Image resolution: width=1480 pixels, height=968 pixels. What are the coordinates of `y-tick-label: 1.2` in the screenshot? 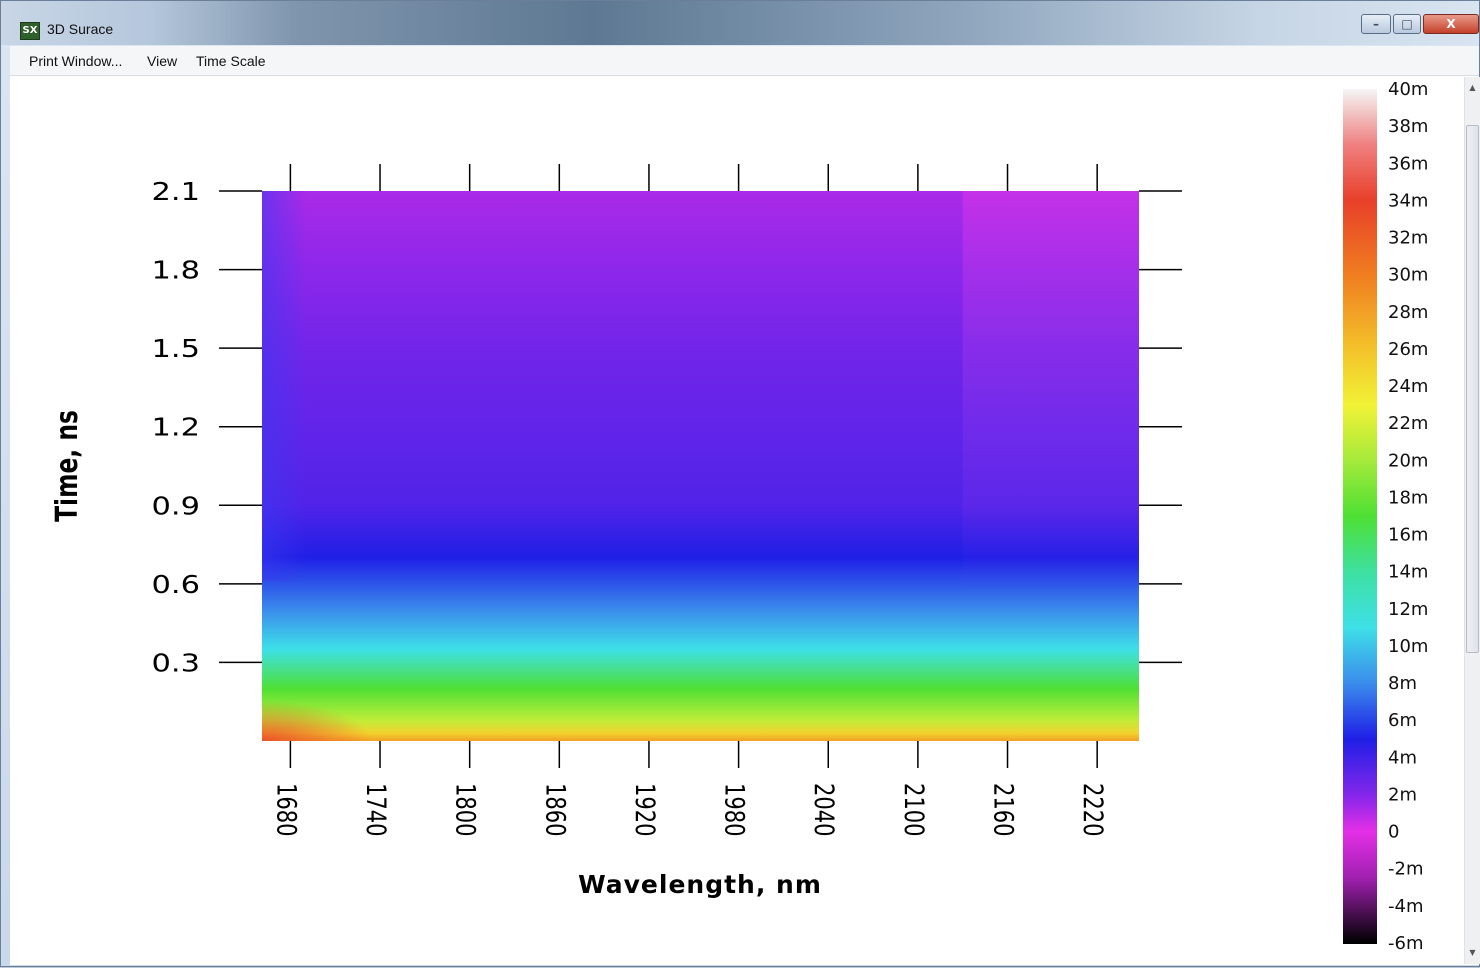 It's located at (175, 427).